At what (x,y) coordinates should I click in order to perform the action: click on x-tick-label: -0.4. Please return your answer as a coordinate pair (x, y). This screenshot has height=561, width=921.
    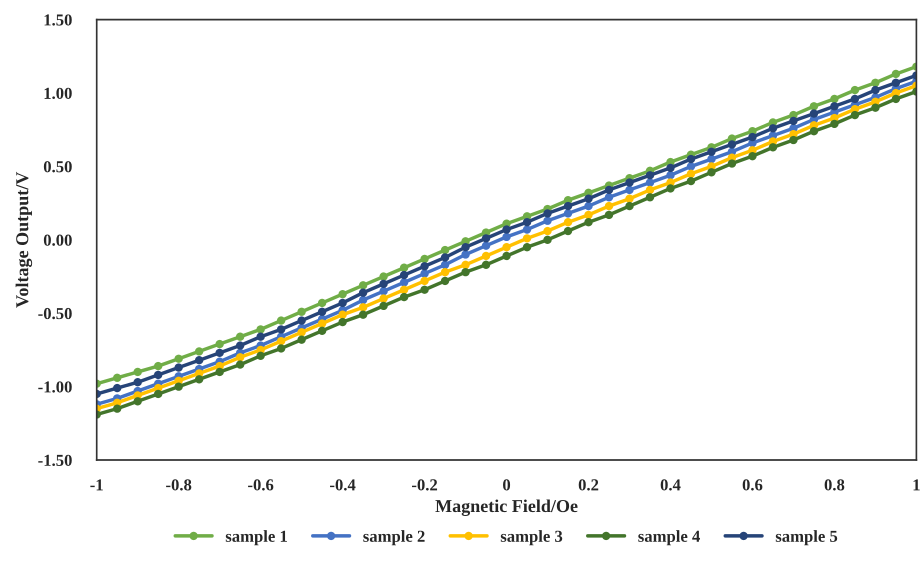
    Looking at the image, I should click on (343, 485).